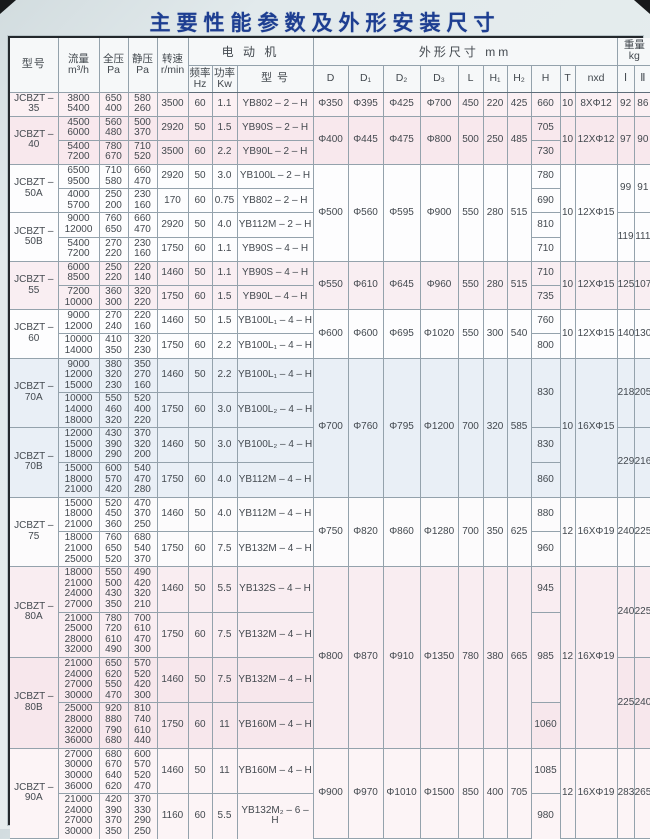  Describe the element at coordinates (641, 285) in the screenshot. I see `table-cell: 107` at that location.